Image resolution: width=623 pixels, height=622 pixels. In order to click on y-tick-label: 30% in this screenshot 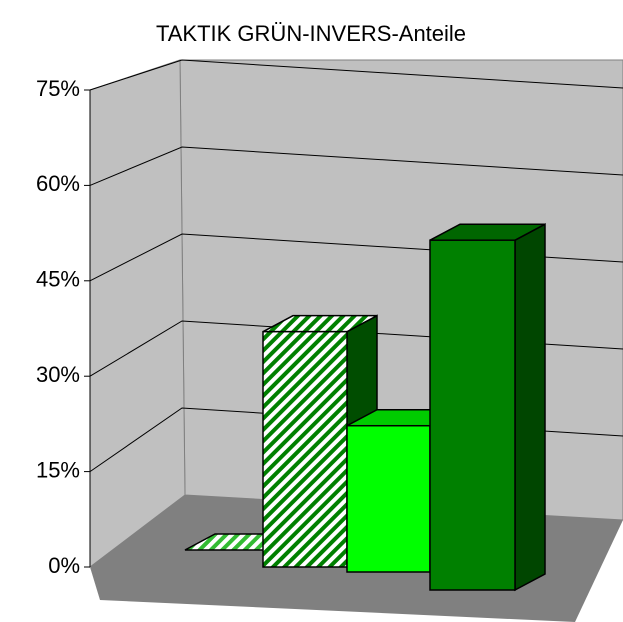, I will do `click(58, 374)`.